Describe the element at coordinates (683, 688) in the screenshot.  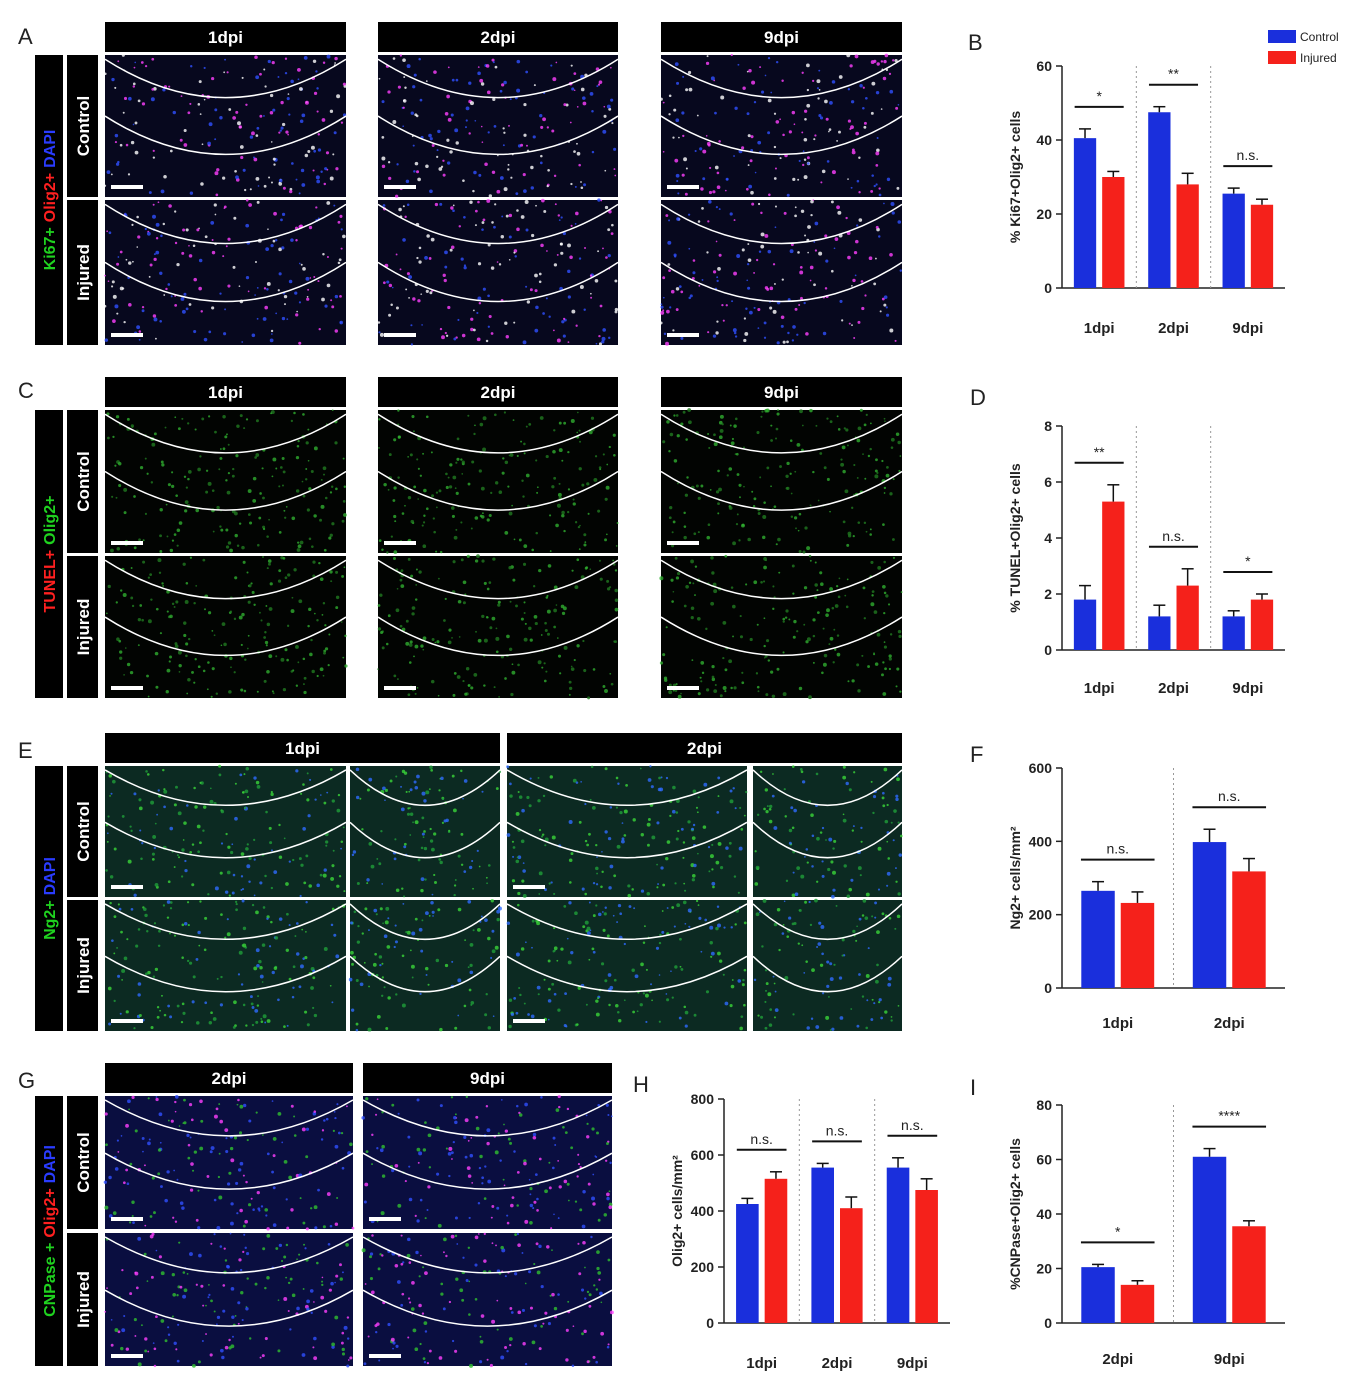
I see `scale-bar` at that location.